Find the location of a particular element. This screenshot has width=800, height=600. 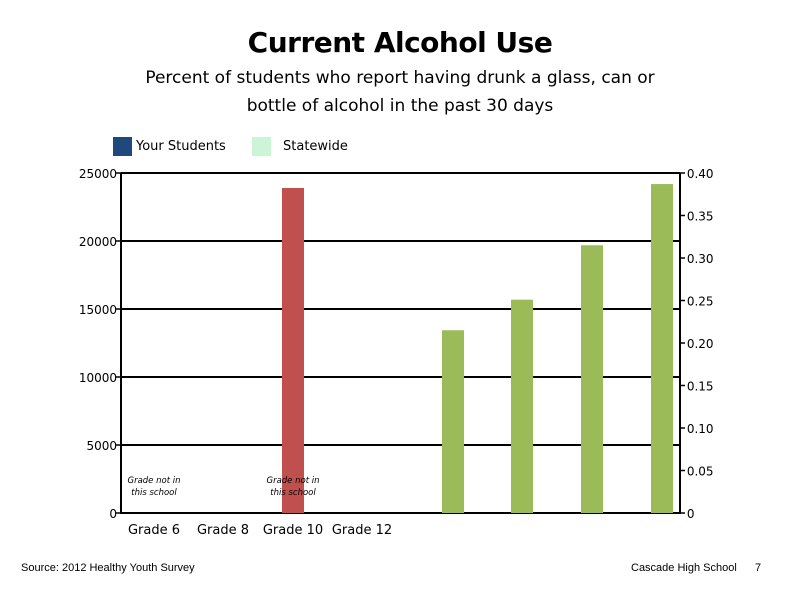

x-axis-category-label: Grade 6 is located at coordinates (154, 530).